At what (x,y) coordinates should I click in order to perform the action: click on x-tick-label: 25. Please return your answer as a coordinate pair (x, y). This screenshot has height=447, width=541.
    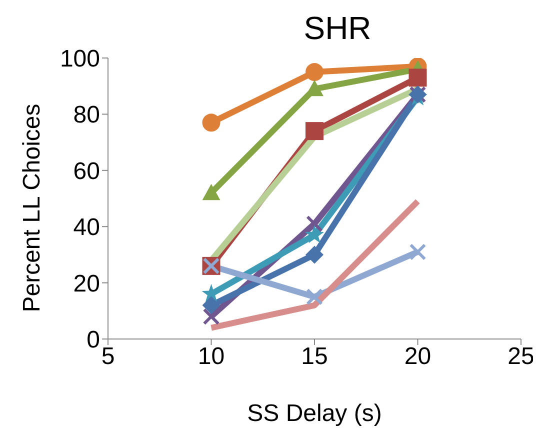
    Looking at the image, I should click on (521, 356).